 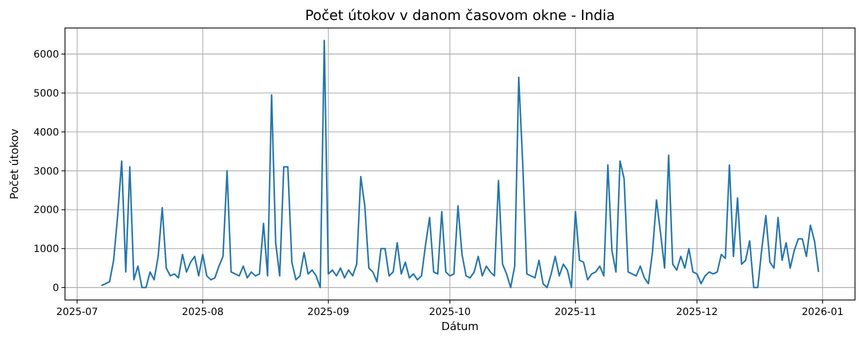 What do you see at coordinates (55, 288) in the screenshot?
I see `y-tick-label: 0` at bounding box center [55, 288].